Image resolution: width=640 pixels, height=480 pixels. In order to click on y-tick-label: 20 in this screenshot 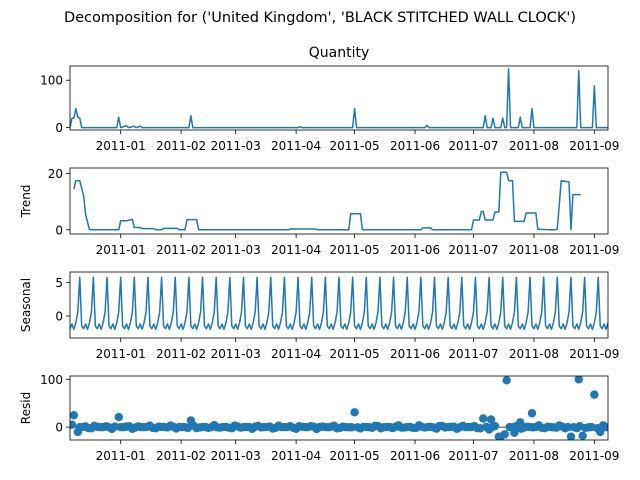, I will do `click(55, 174)`.